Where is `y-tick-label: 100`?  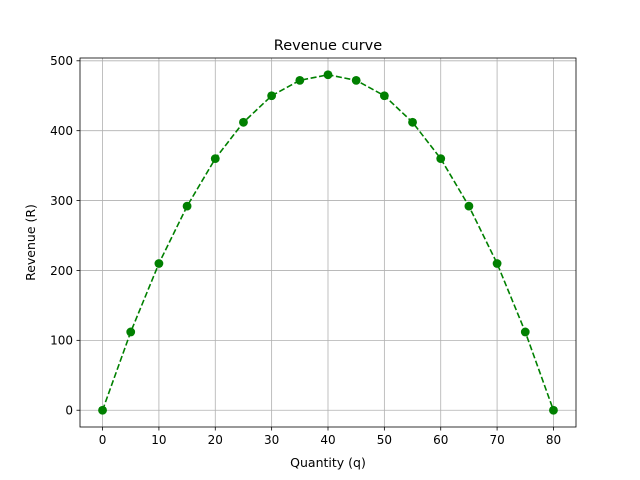 y-tick-label: 100 is located at coordinates (61, 341).